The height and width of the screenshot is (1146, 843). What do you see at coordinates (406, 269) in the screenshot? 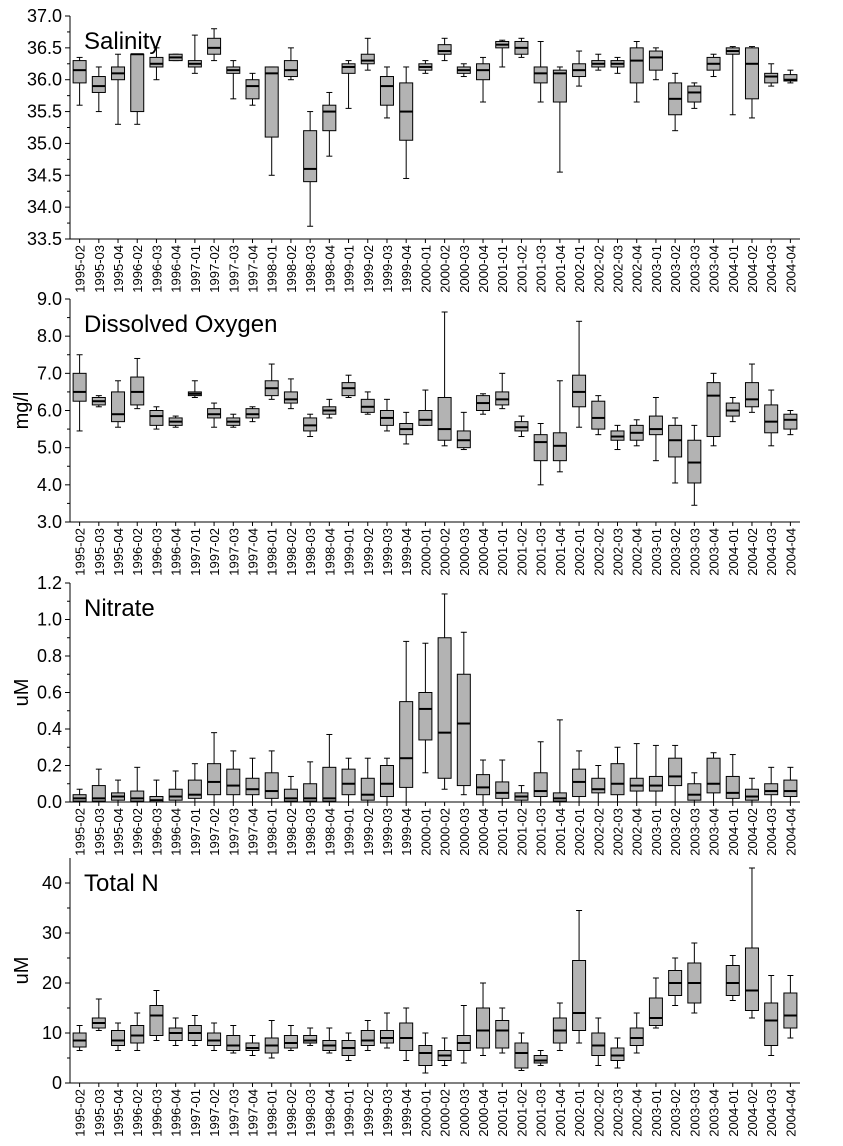
I see `x-tick-label: 1999-04` at bounding box center [406, 269].